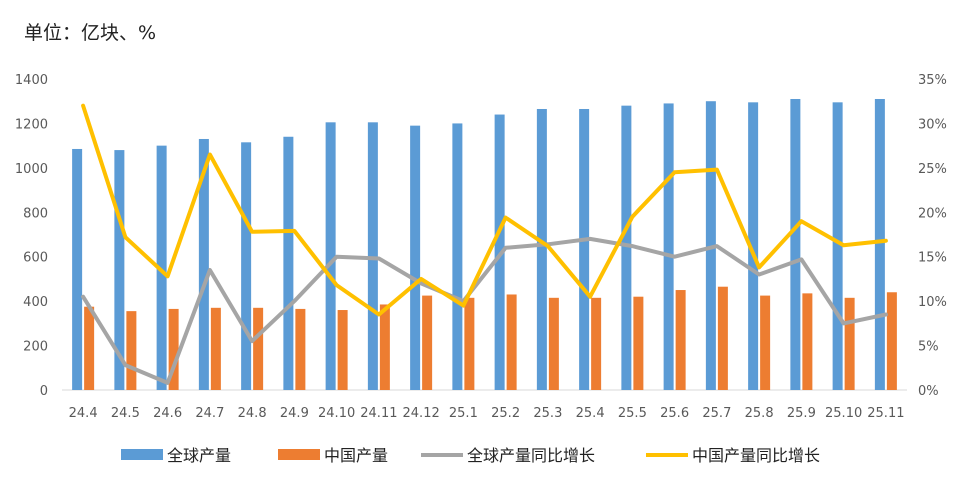 This screenshot has height=487, width=956. Describe the element at coordinates (932, 124) in the screenshot. I see `right-axis-tick-label: 30%` at that location.